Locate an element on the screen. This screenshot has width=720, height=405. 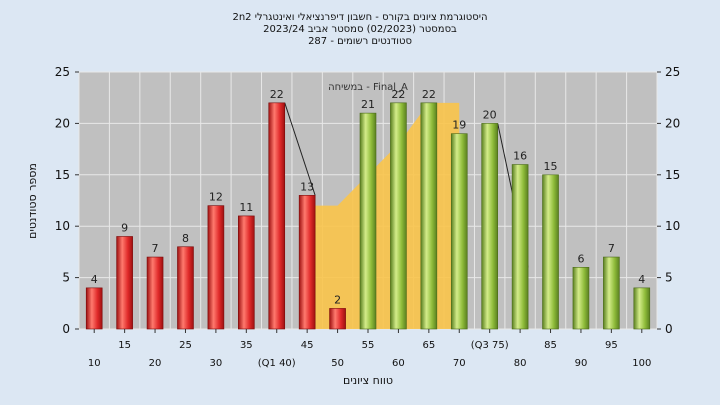
x-tick-label: 95 is located at coordinates (611, 345).